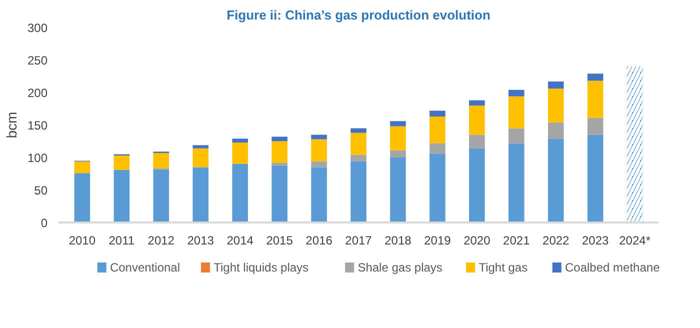 The height and width of the screenshot is (328, 700). I want to click on x-tick-label: 2018, so click(398, 241).